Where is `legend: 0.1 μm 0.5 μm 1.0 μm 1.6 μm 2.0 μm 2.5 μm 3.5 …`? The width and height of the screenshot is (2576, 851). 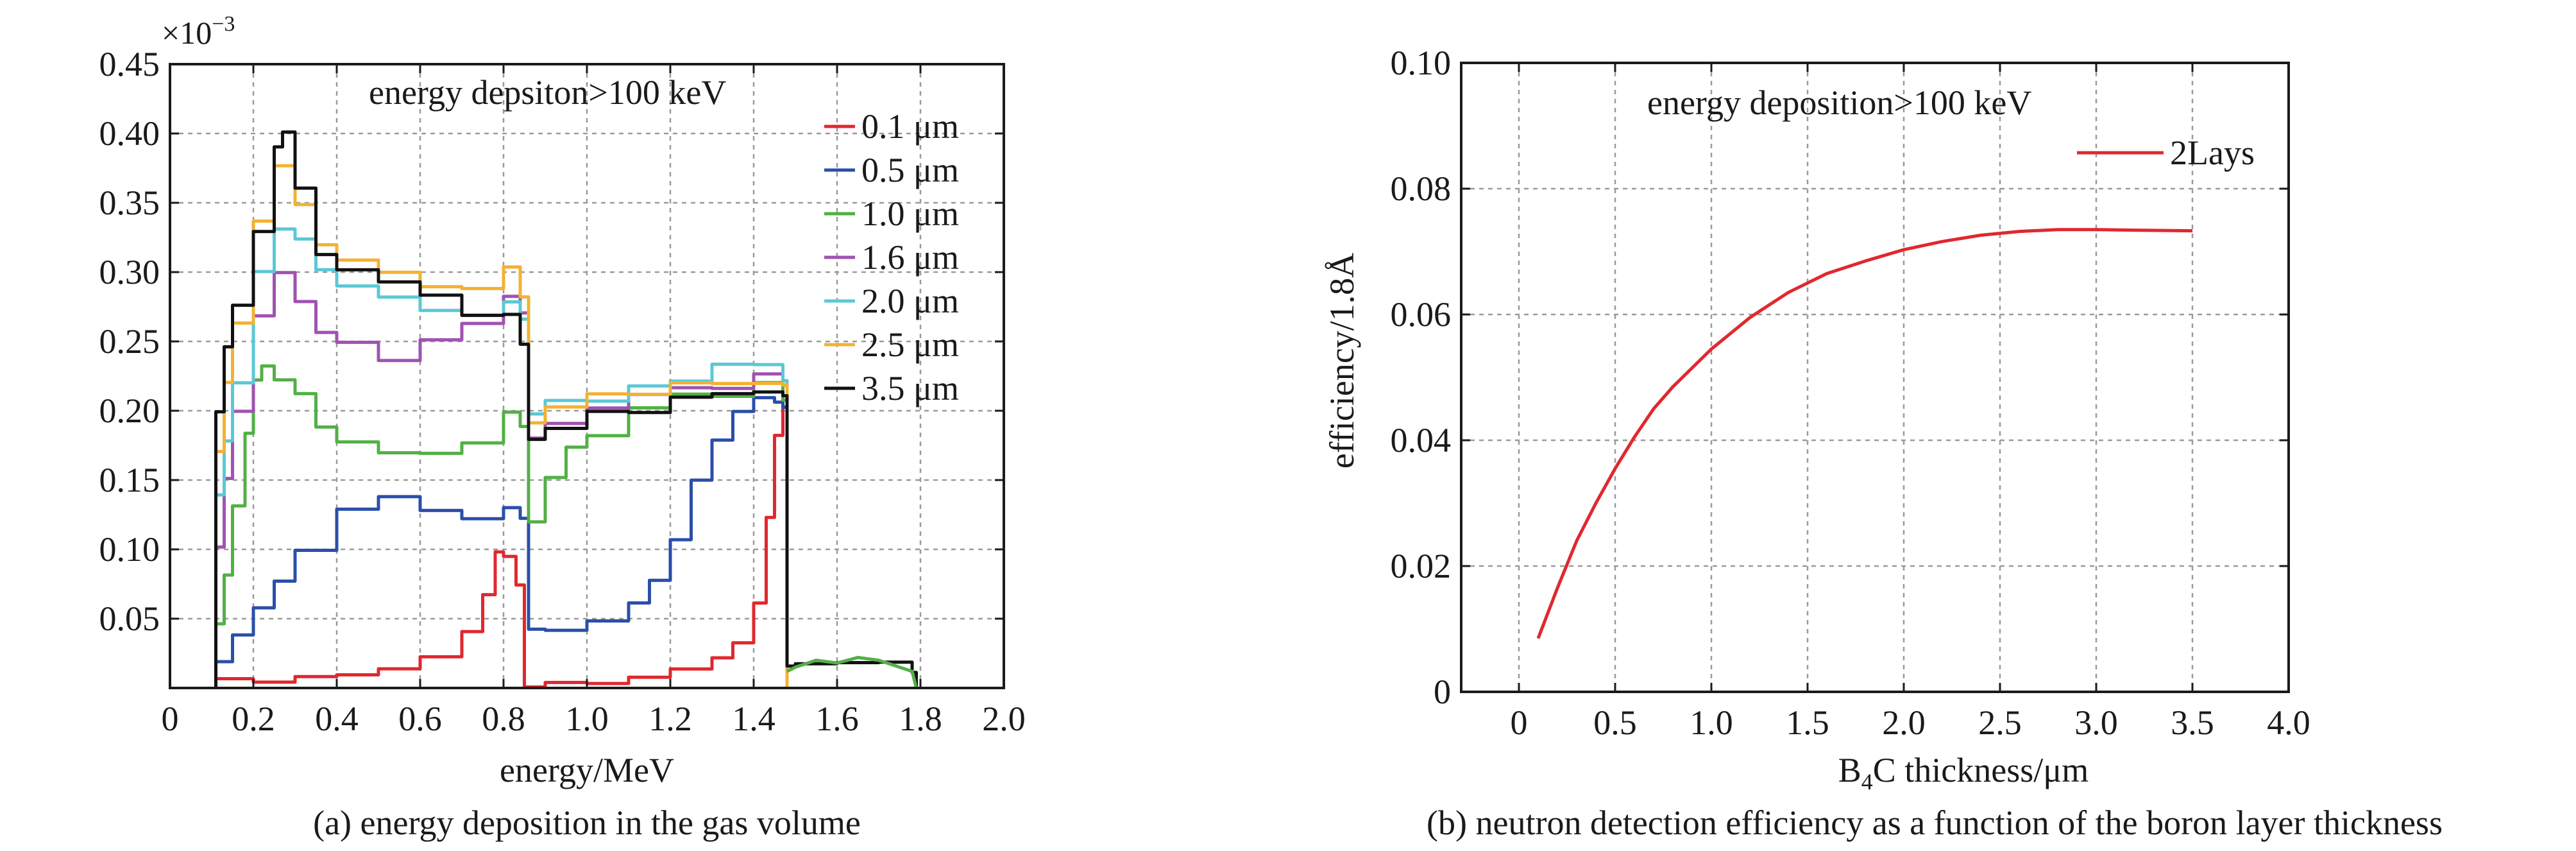 legend: 0.1 μm 0.5 μm 1.0 μm 1.6 μm 2.0 μm 2.5 μm 3.5 … is located at coordinates (891, 257).